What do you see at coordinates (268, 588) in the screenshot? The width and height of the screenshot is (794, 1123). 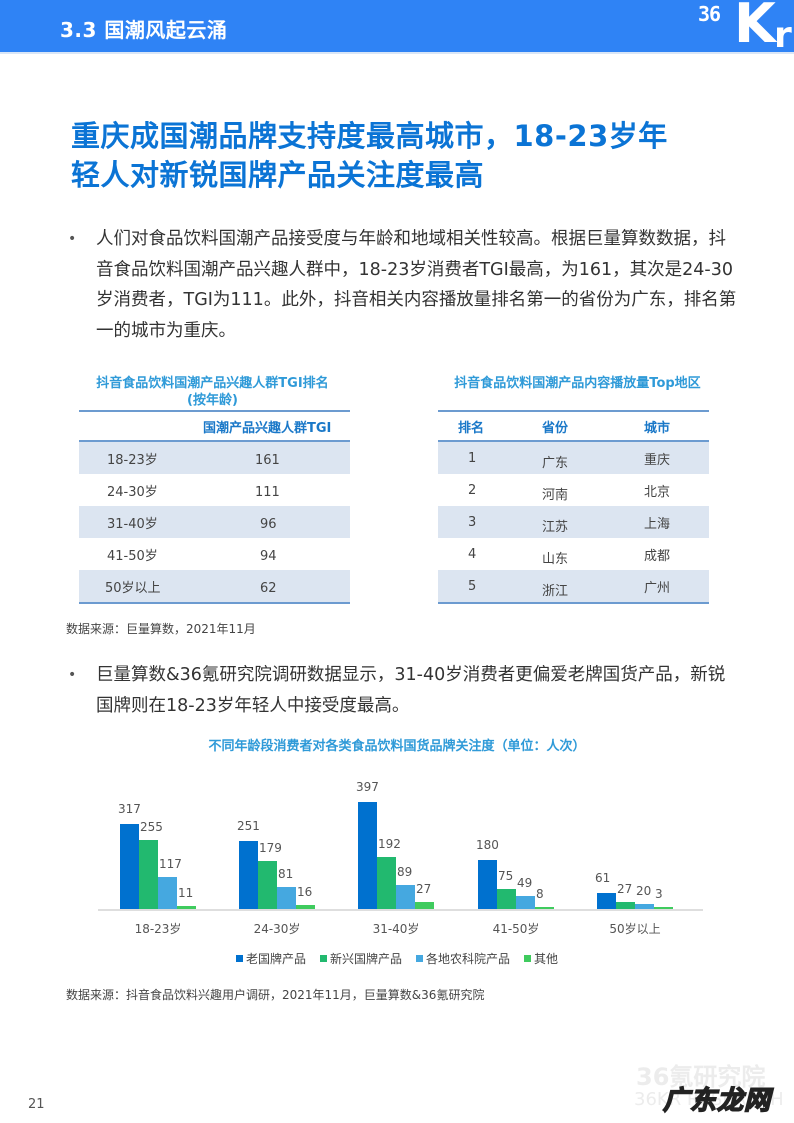 I see `tgi-cell: 62` at bounding box center [268, 588].